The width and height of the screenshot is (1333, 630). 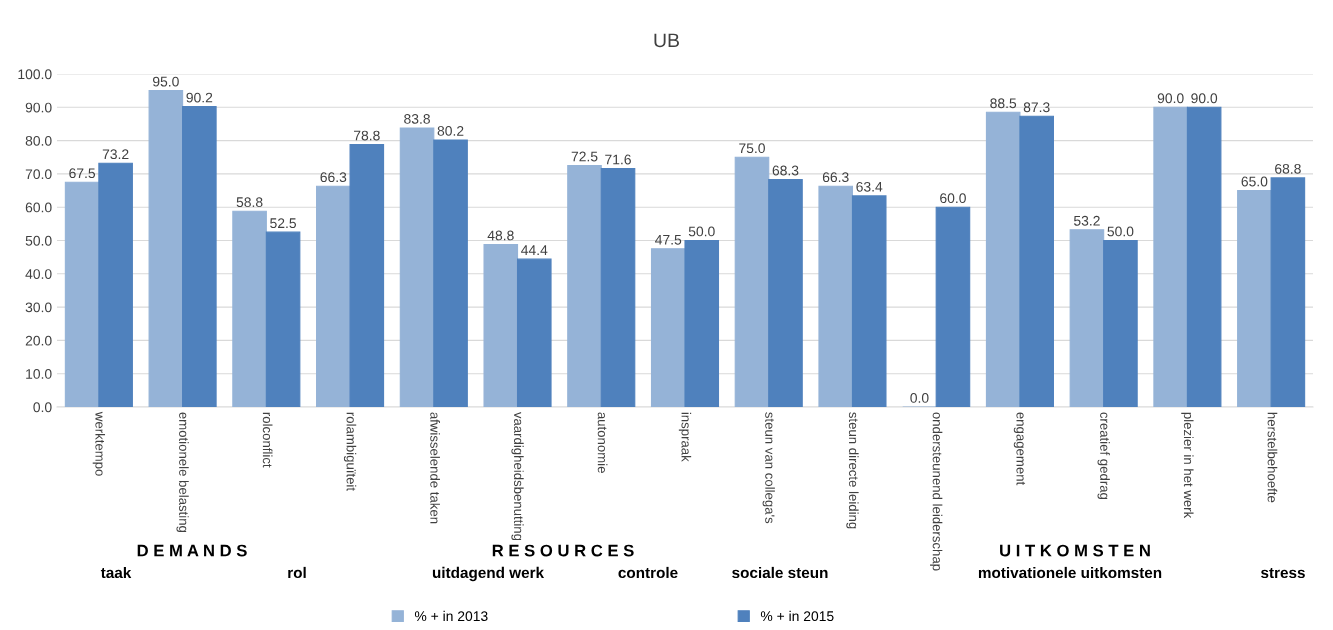 What do you see at coordinates (1288, 168) in the screenshot?
I see `data-label: 68.8` at bounding box center [1288, 168].